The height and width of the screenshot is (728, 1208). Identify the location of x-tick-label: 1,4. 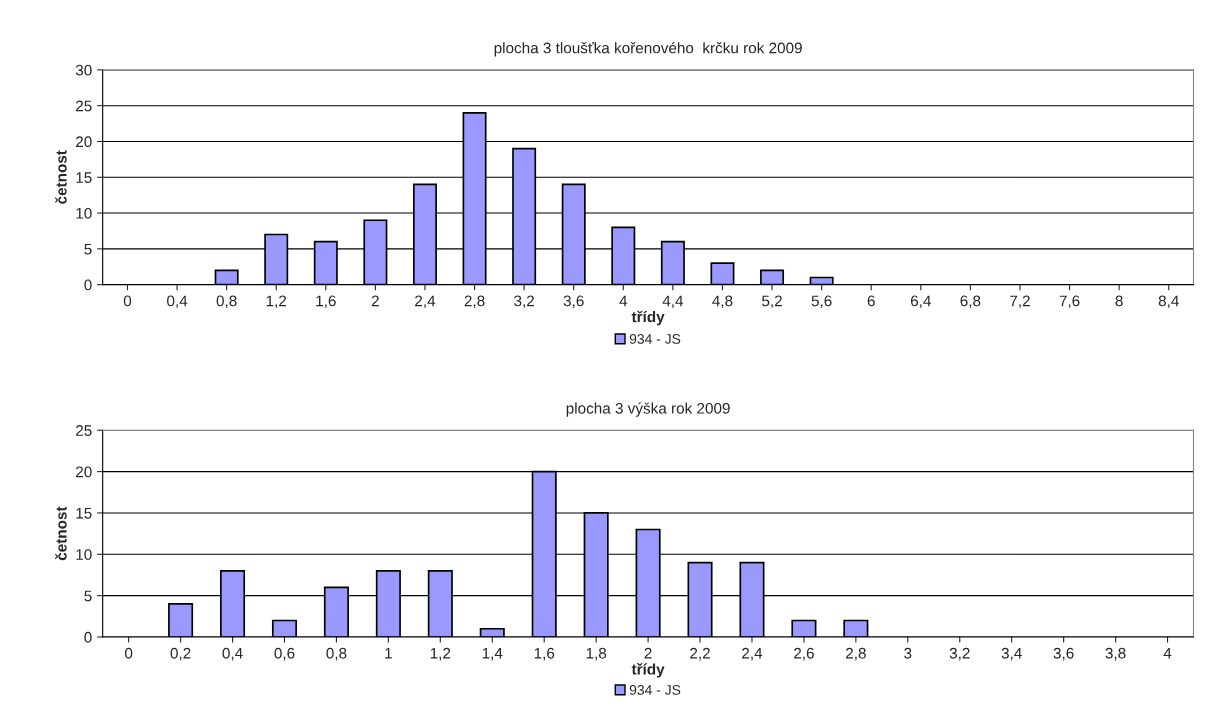
(492, 654).